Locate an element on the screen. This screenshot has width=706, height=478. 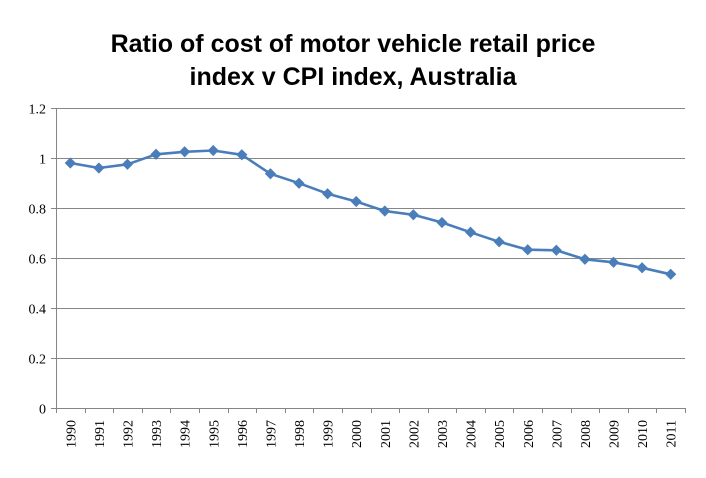
x-tick-label: 2005 is located at coordinates (500, 434).